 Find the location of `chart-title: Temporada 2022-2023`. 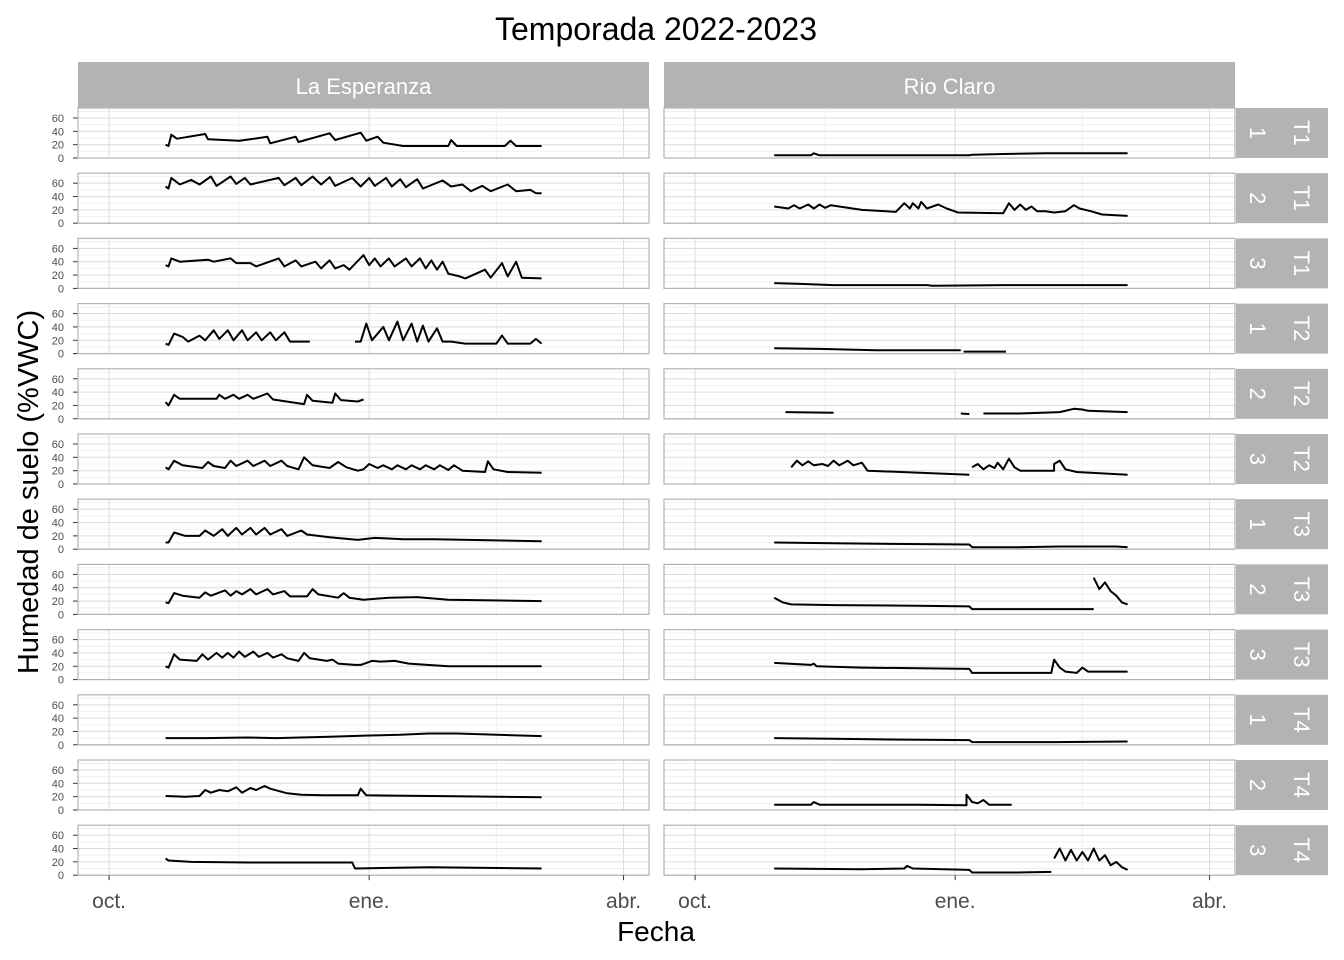

chart-title: Temporada 2022-2023 is located at coordinates (656, 29).